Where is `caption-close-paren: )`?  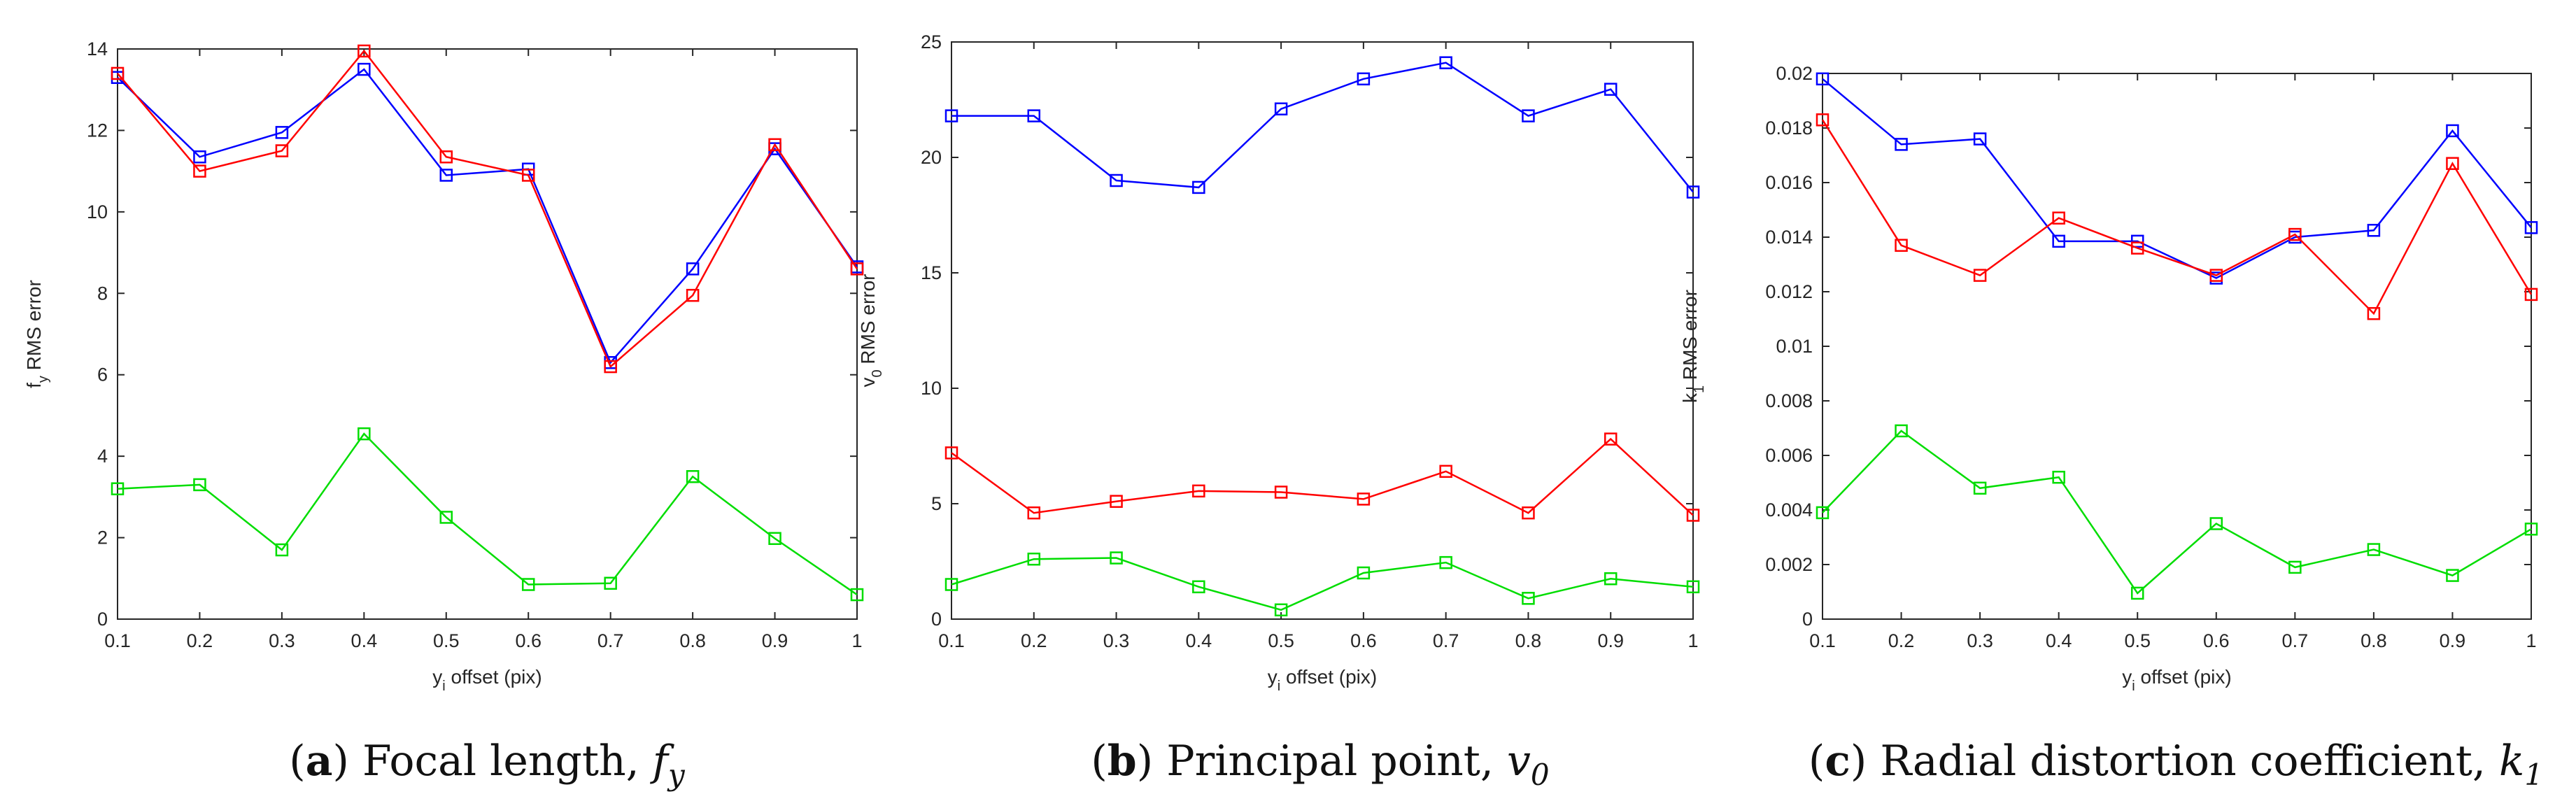 caption-close-paren: ) is located at coordinates (1865, 762).